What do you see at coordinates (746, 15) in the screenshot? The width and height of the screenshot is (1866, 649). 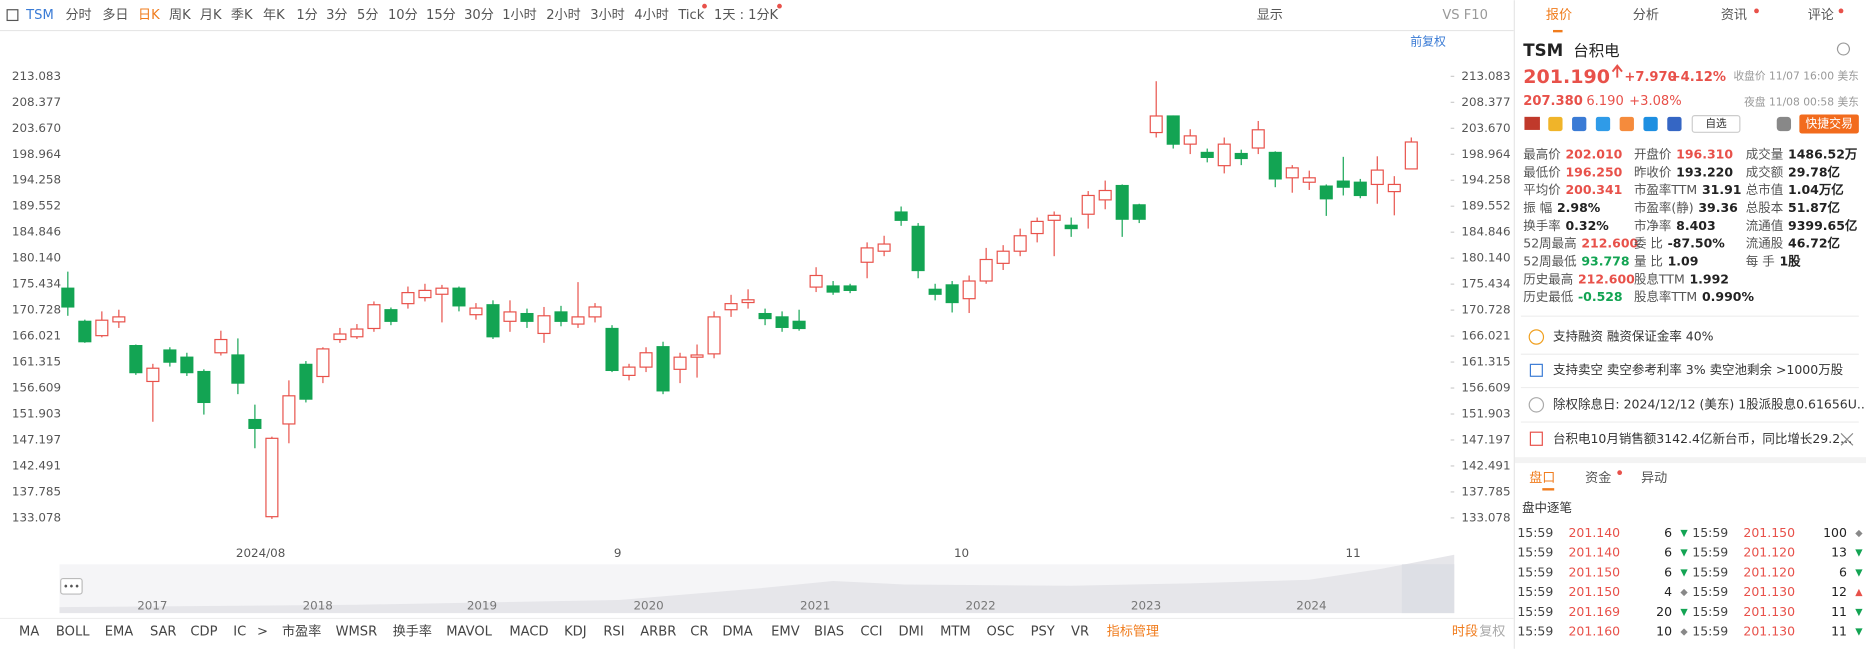 I see `timeframe: 1天 : 1分K` at bounding box center [746, 15].